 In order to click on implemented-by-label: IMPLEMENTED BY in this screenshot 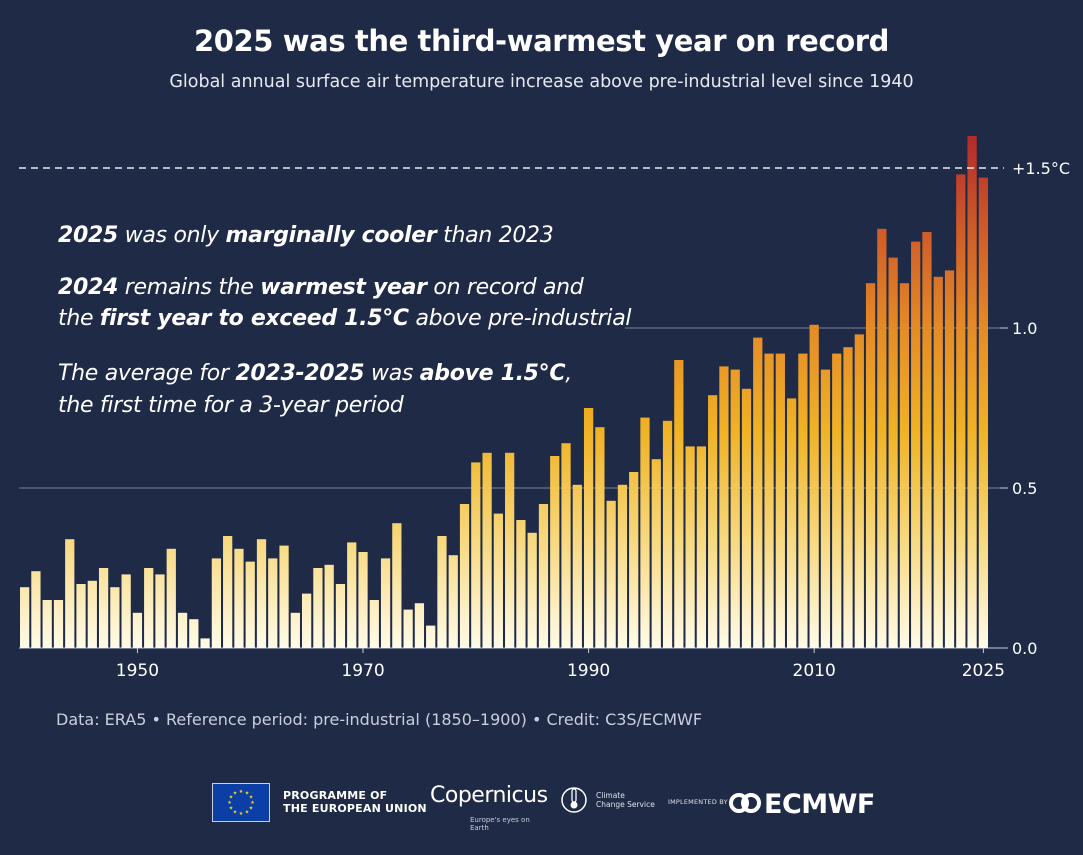, I will do `click(698, 802)`.